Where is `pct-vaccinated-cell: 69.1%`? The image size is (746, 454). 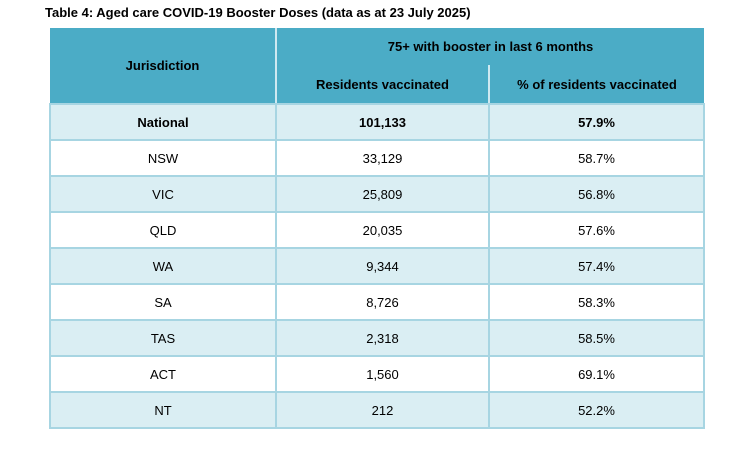 pct-vaccinated-cell: 69.1% is located at coordinates (596, 374).